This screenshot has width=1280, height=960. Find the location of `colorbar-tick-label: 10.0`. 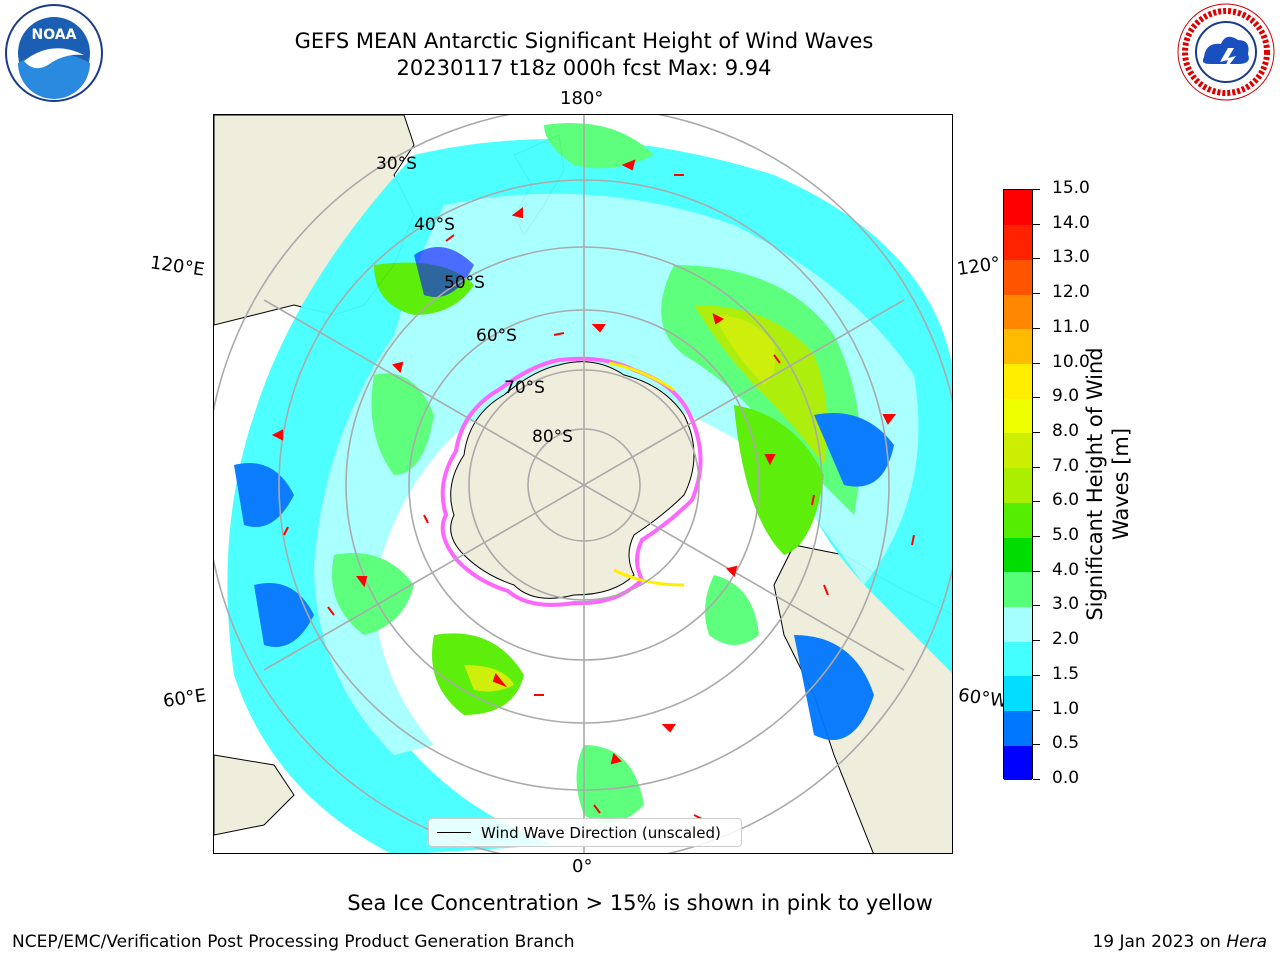

colorbar-tick-label: 10.0 is located at coordinates (1071, 361).